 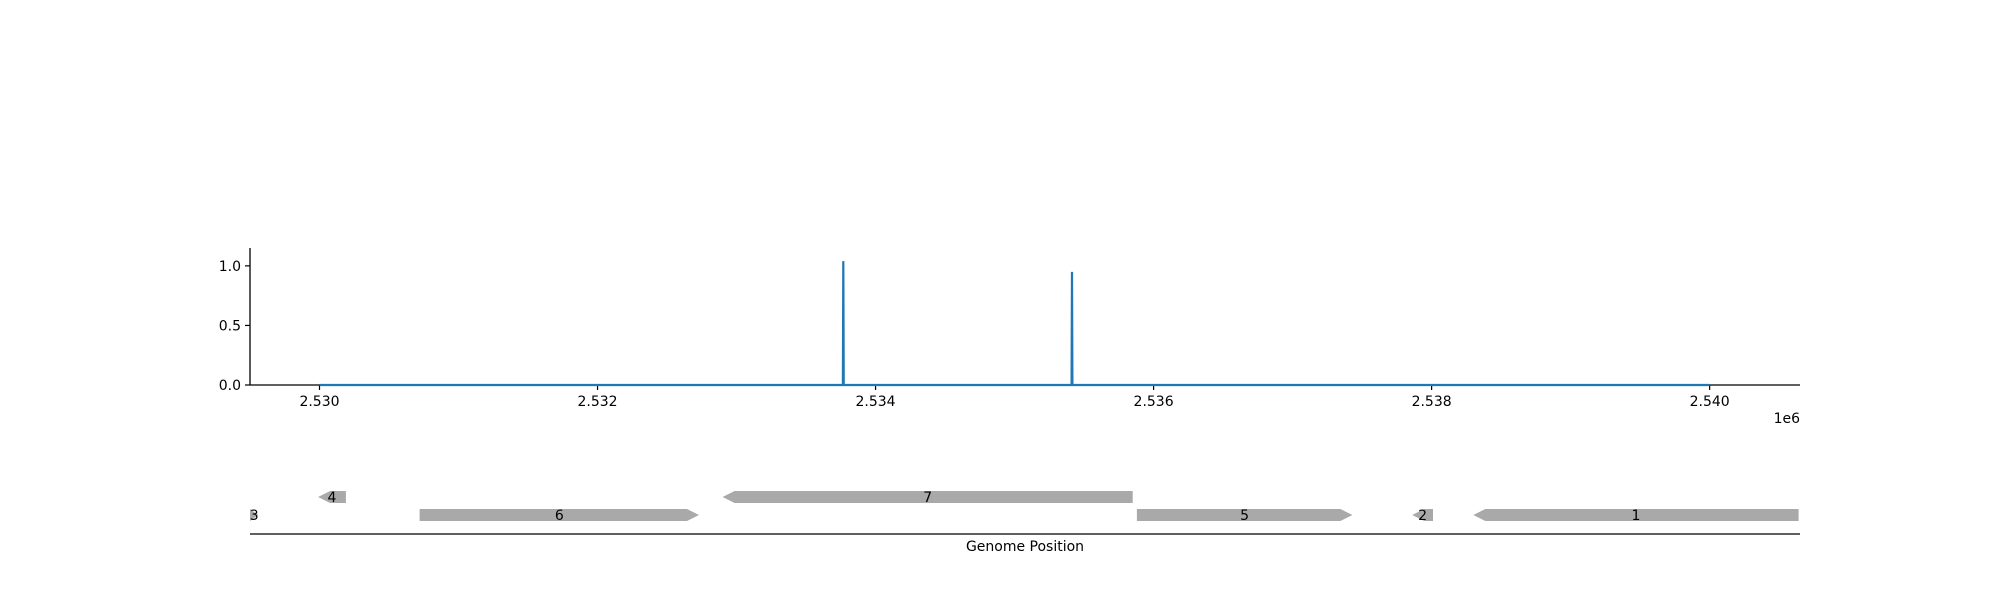 I want to click on x-axis-offset-label: 1e6, so click(x=1787, y=419).